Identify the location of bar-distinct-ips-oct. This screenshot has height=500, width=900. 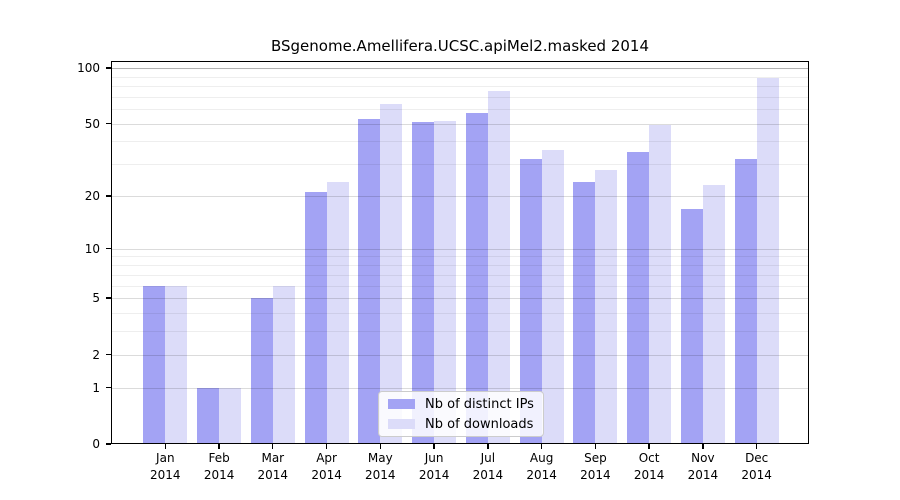
(638, 298).